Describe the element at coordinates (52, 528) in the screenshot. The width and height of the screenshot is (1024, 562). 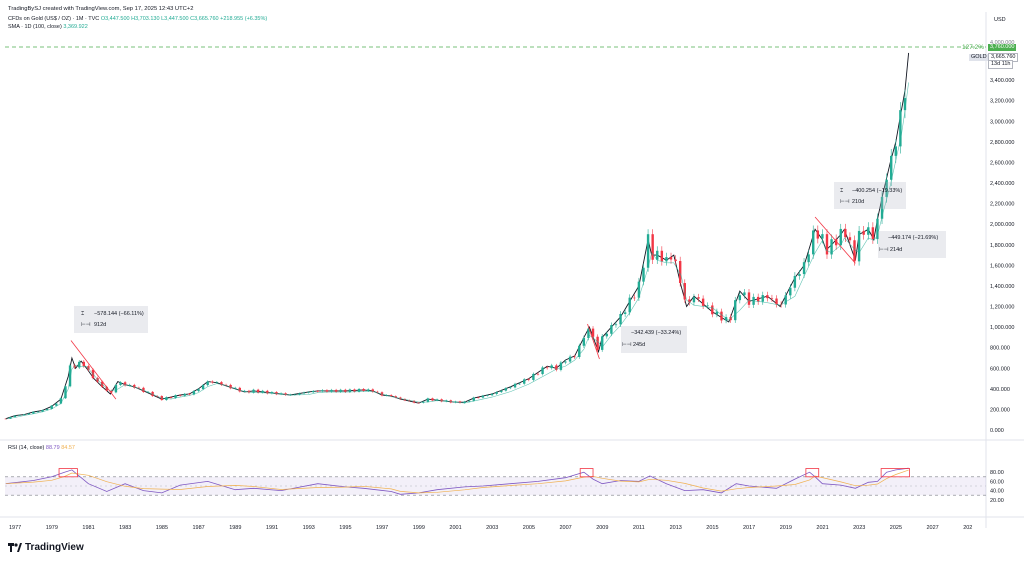
I see `time-tick-label: 1979` at that location.